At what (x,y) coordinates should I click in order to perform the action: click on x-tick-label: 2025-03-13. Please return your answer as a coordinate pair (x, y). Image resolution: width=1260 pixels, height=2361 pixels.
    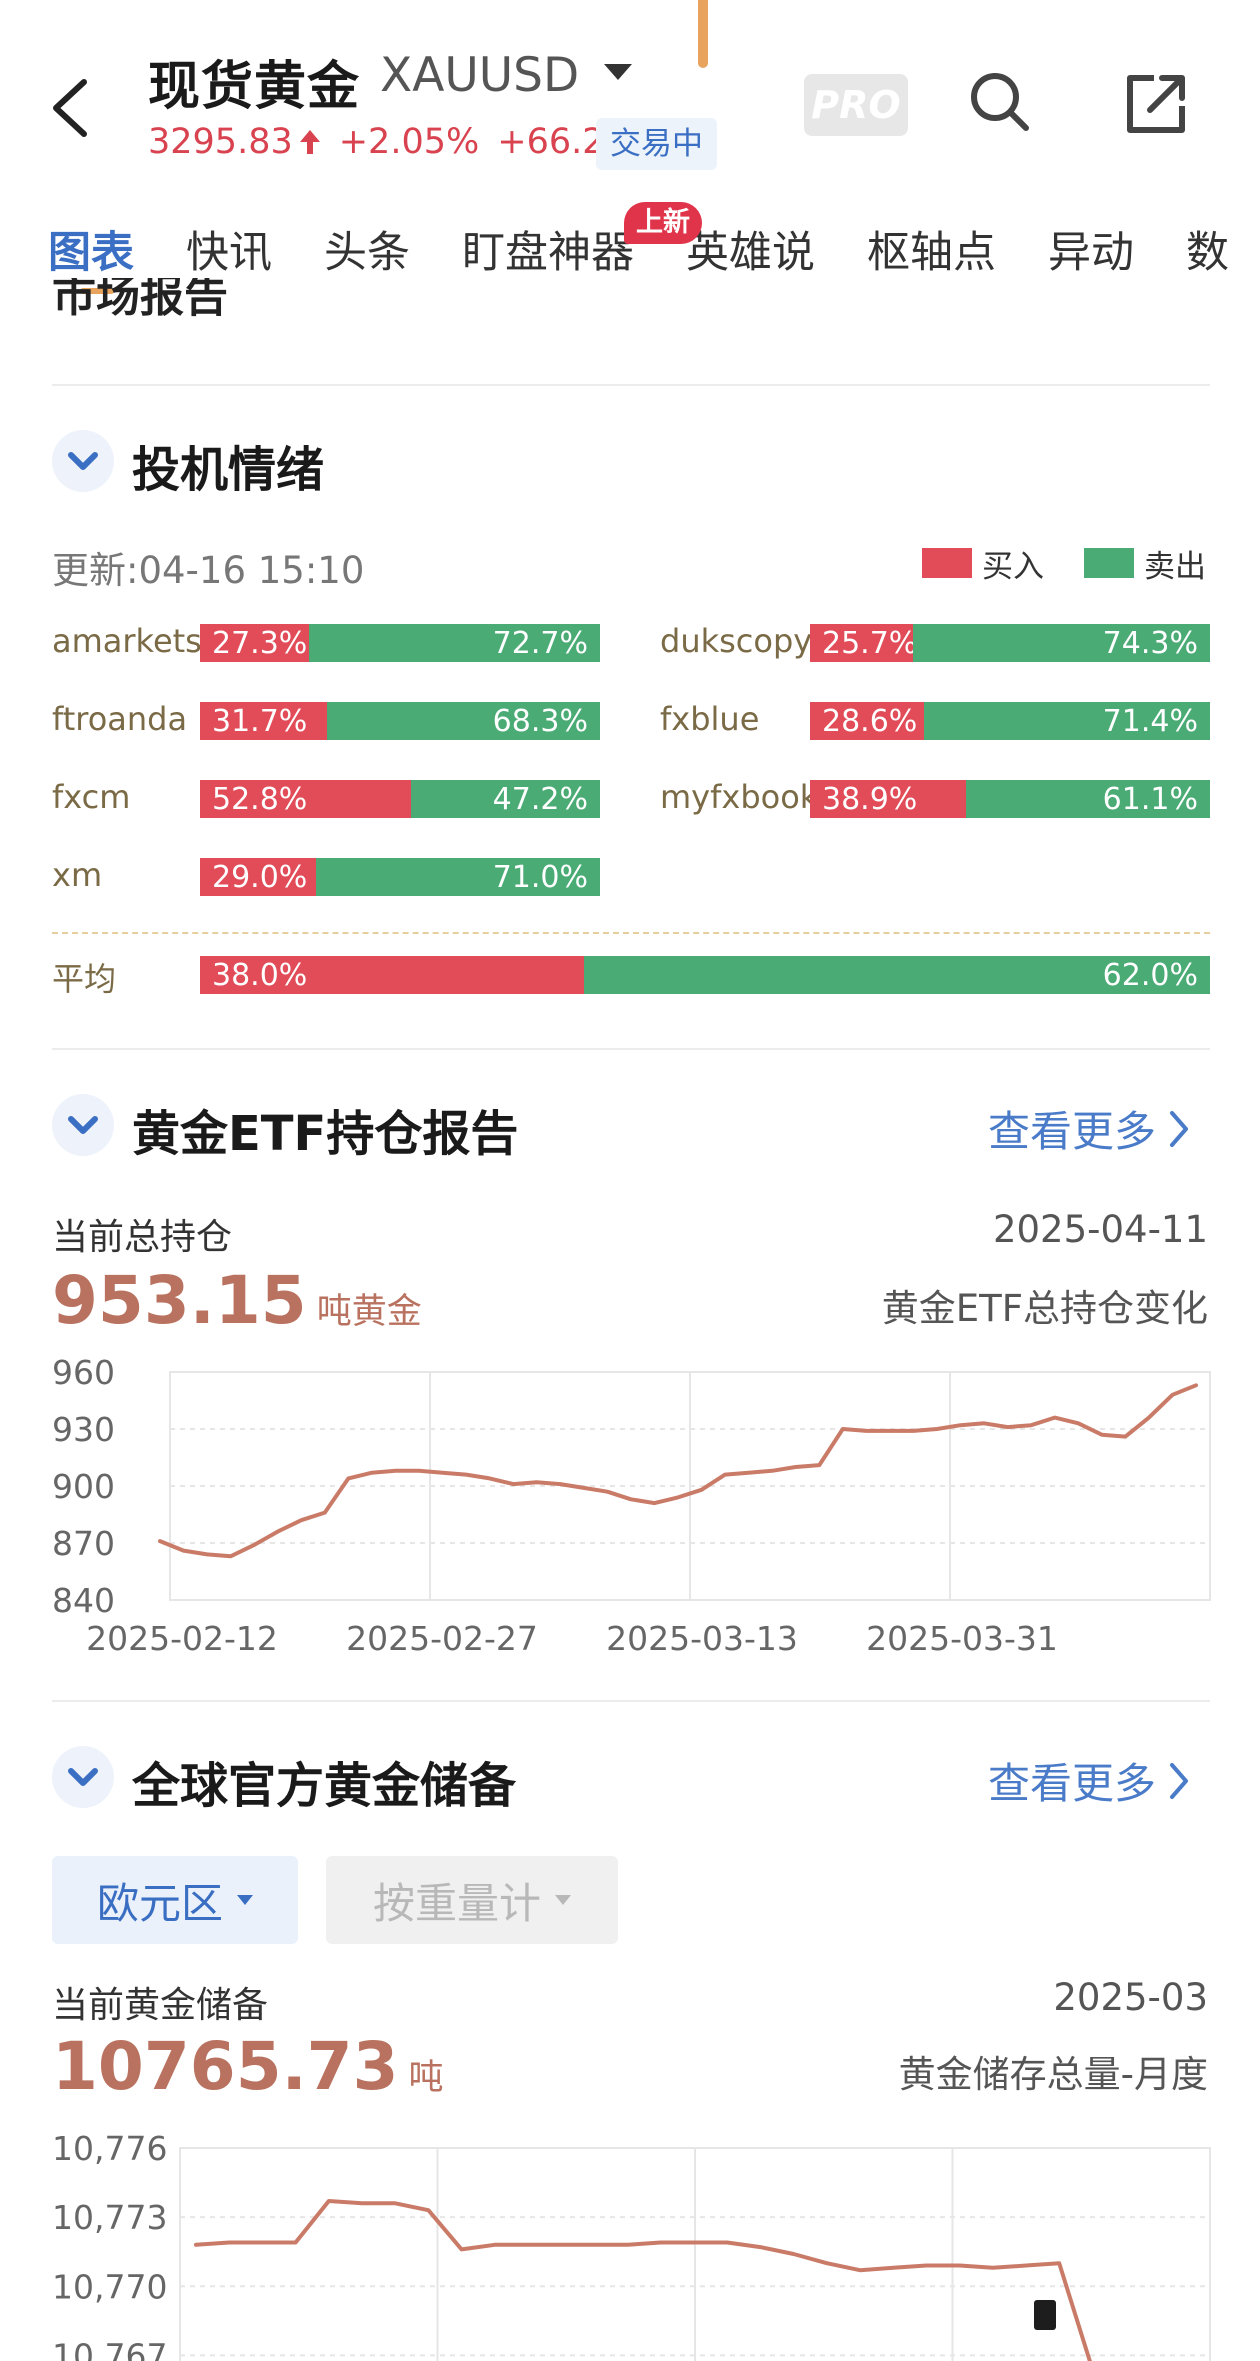
    Looking at the image, I should click on (702, 1638).